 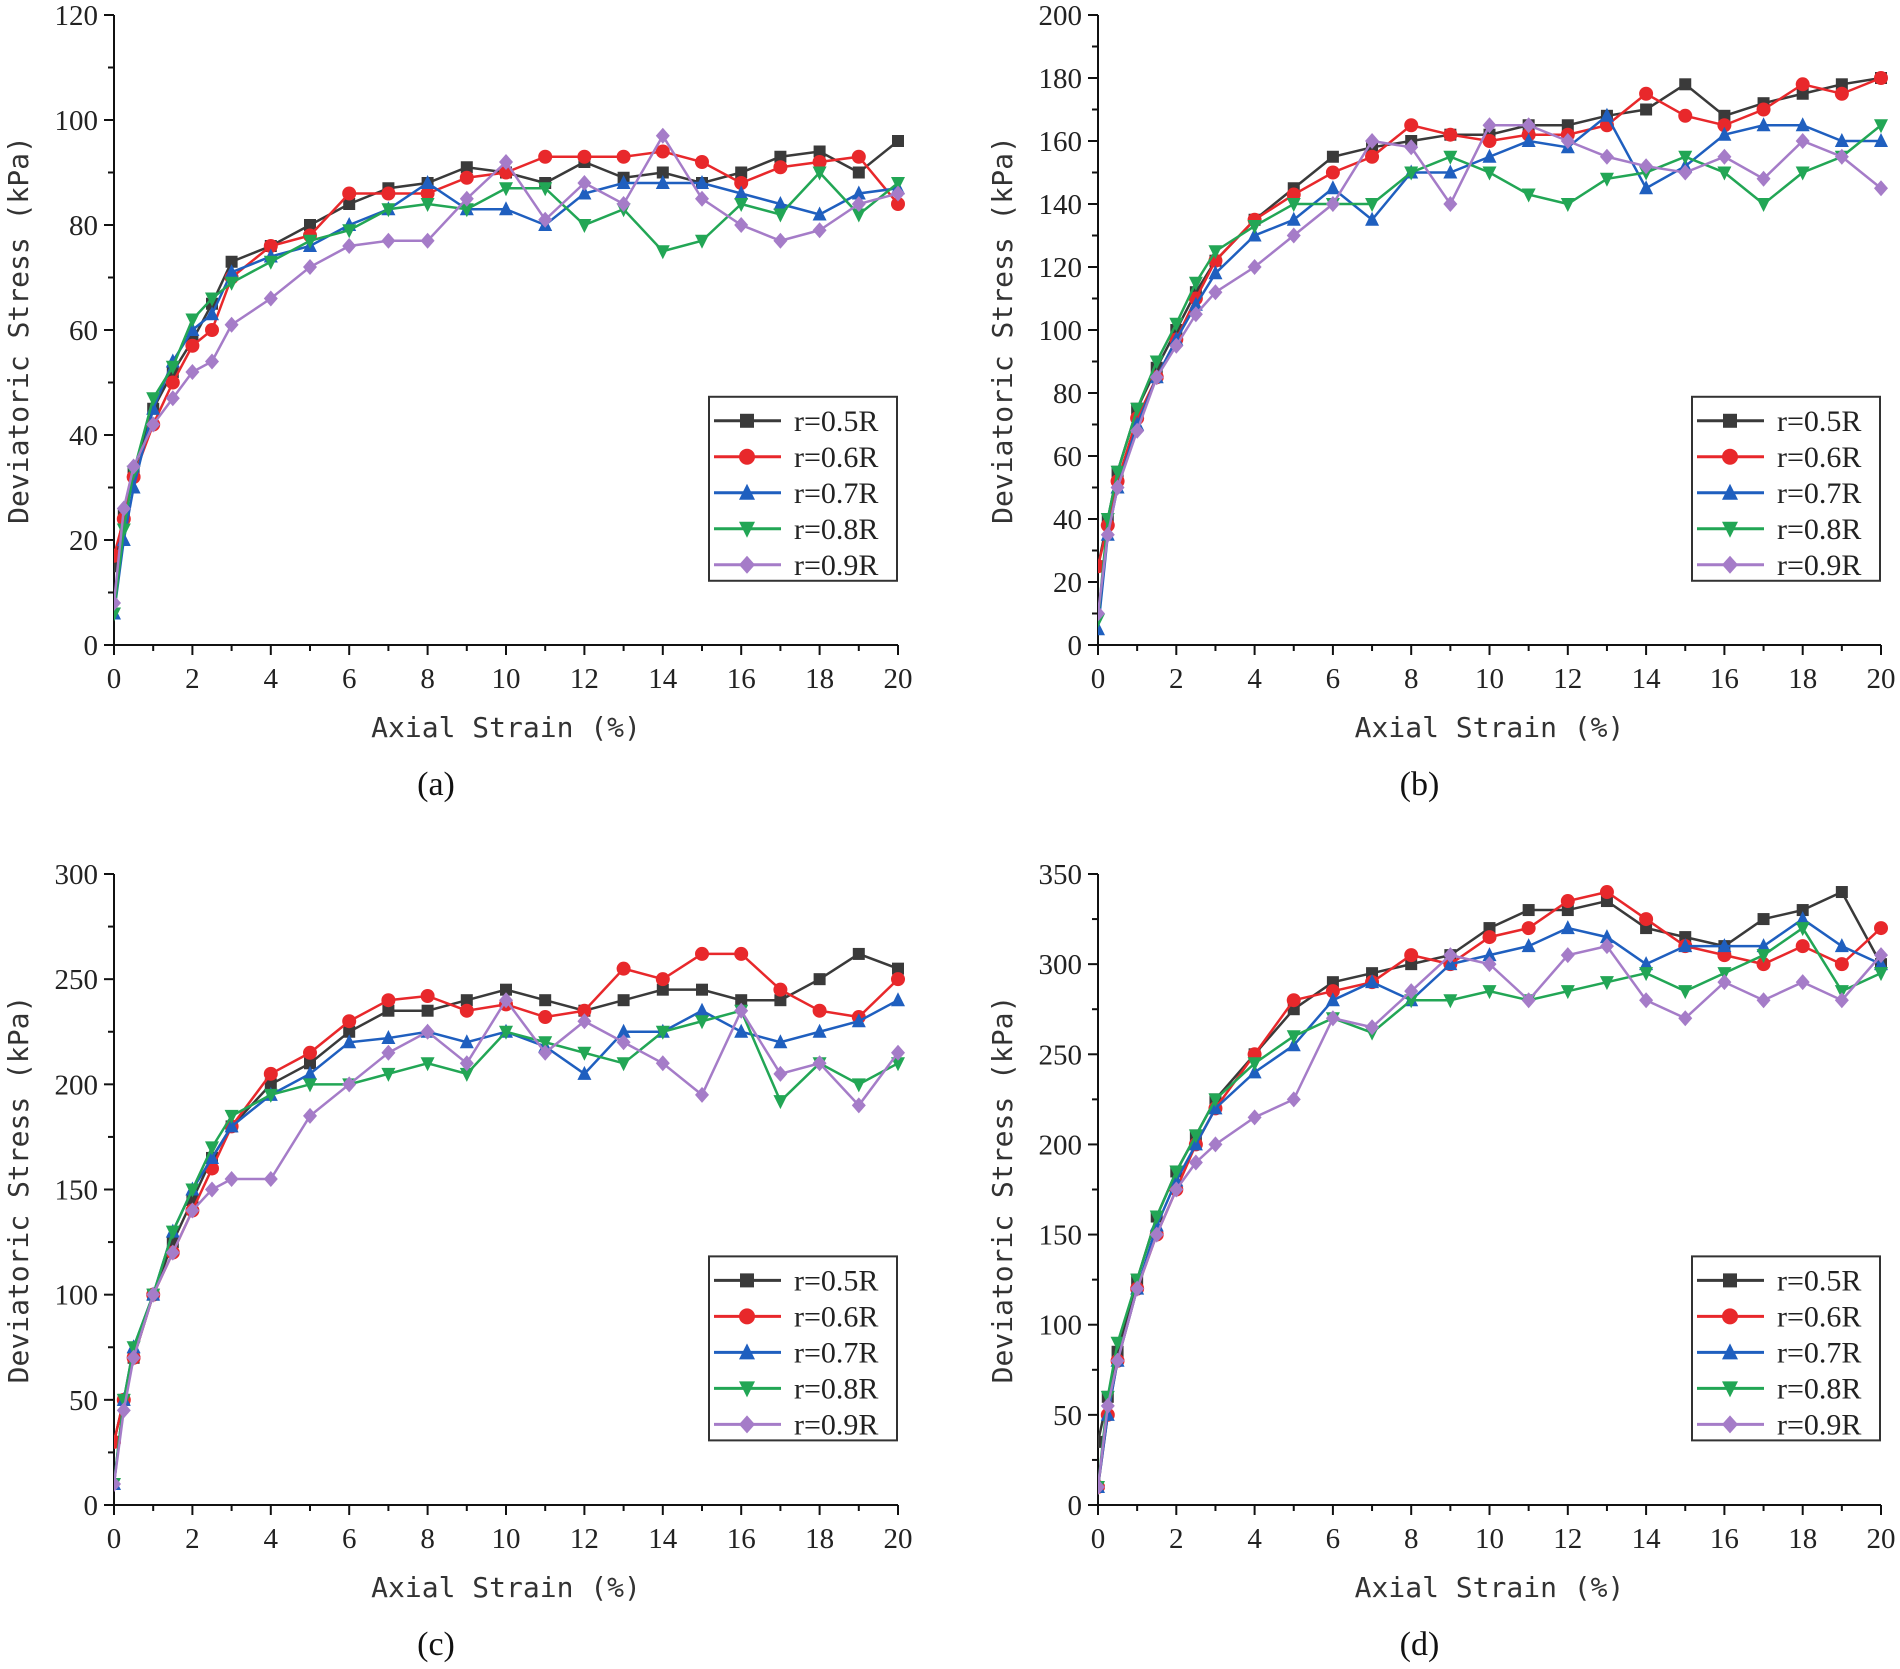 What do you see at coordinates (1067, 583) in the screenshot?
I see `y-tick-label: 20` at bounding box center [1067, 583].